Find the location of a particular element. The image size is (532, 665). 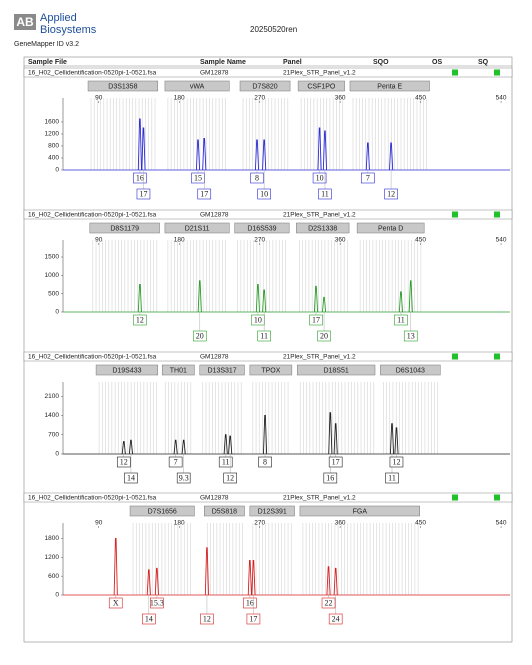

y-tick-label: 1500 is located at coordinates (52, 257).